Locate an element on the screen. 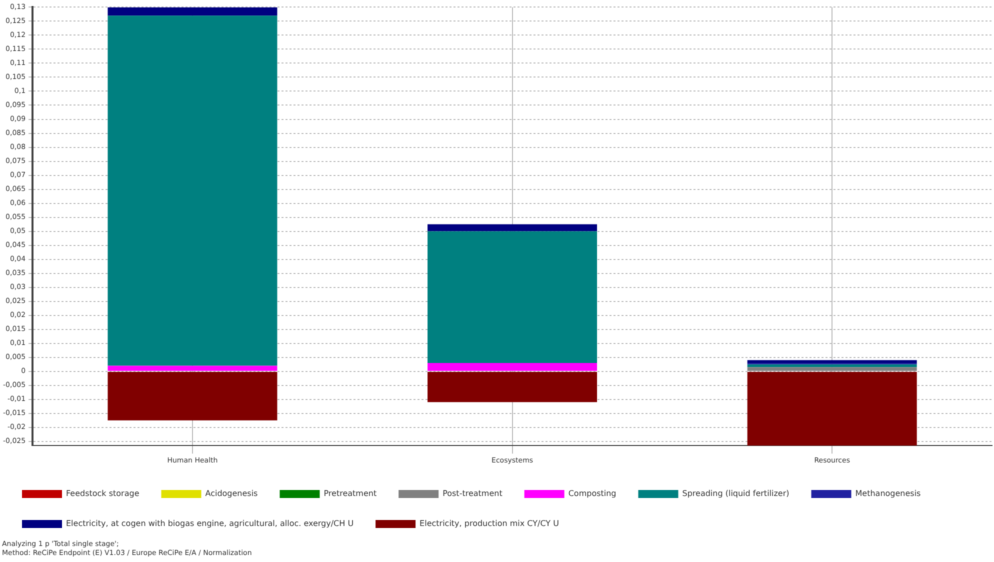  legend-label: Spreading (liquid fertilizer) is located at coordinates (736, 493).